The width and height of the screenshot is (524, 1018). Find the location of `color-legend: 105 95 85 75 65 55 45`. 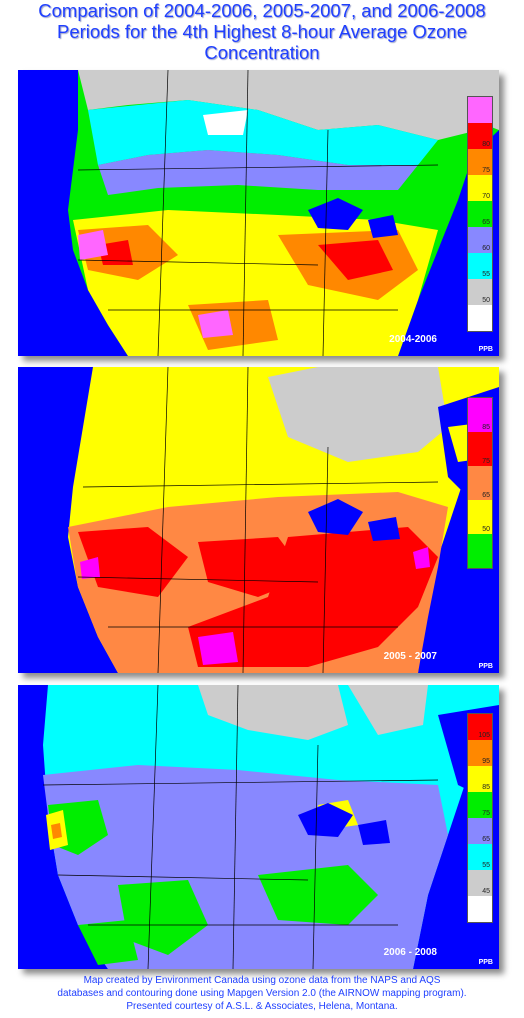

color-legend: 105 95 85 75 65 55 45 is located at coordinates (480, 818).